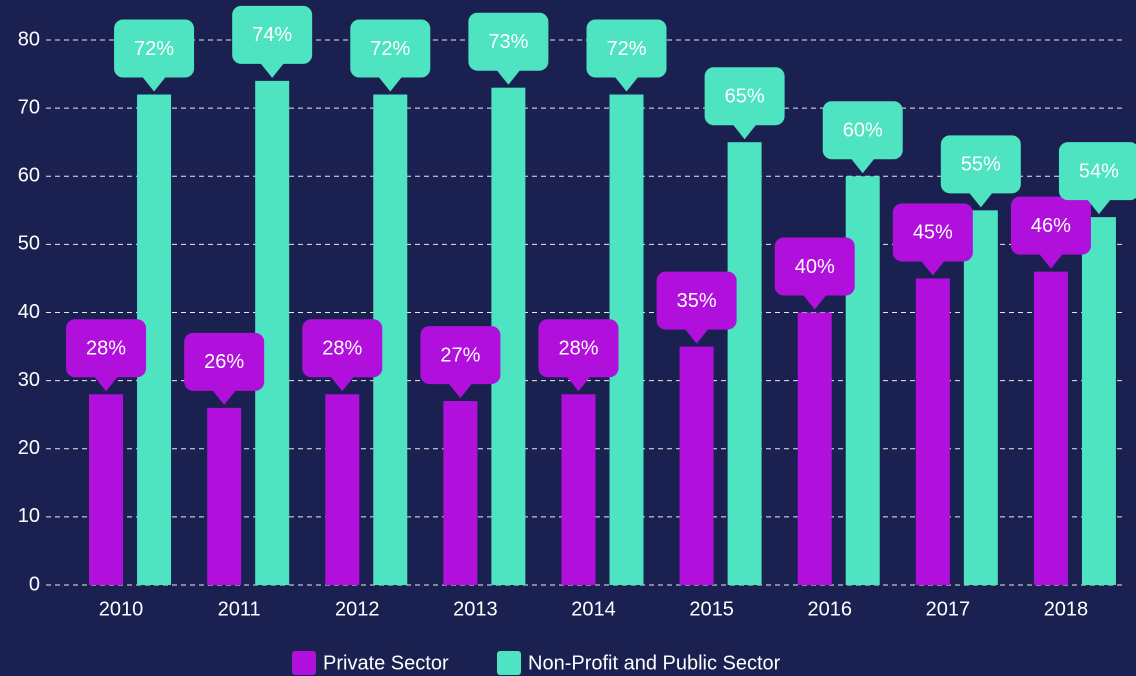  I want to click on data-label: 35%, so click(697, 301).